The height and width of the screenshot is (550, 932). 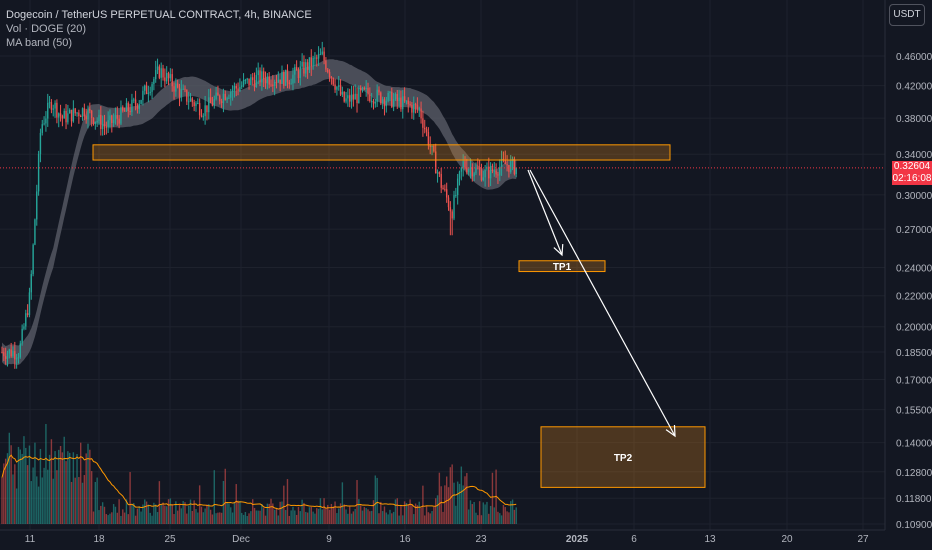 What do you see at coordinates (863, 539) in the screenshot?
I see `time-tick-label: 27` at bounding box center [863, 539].